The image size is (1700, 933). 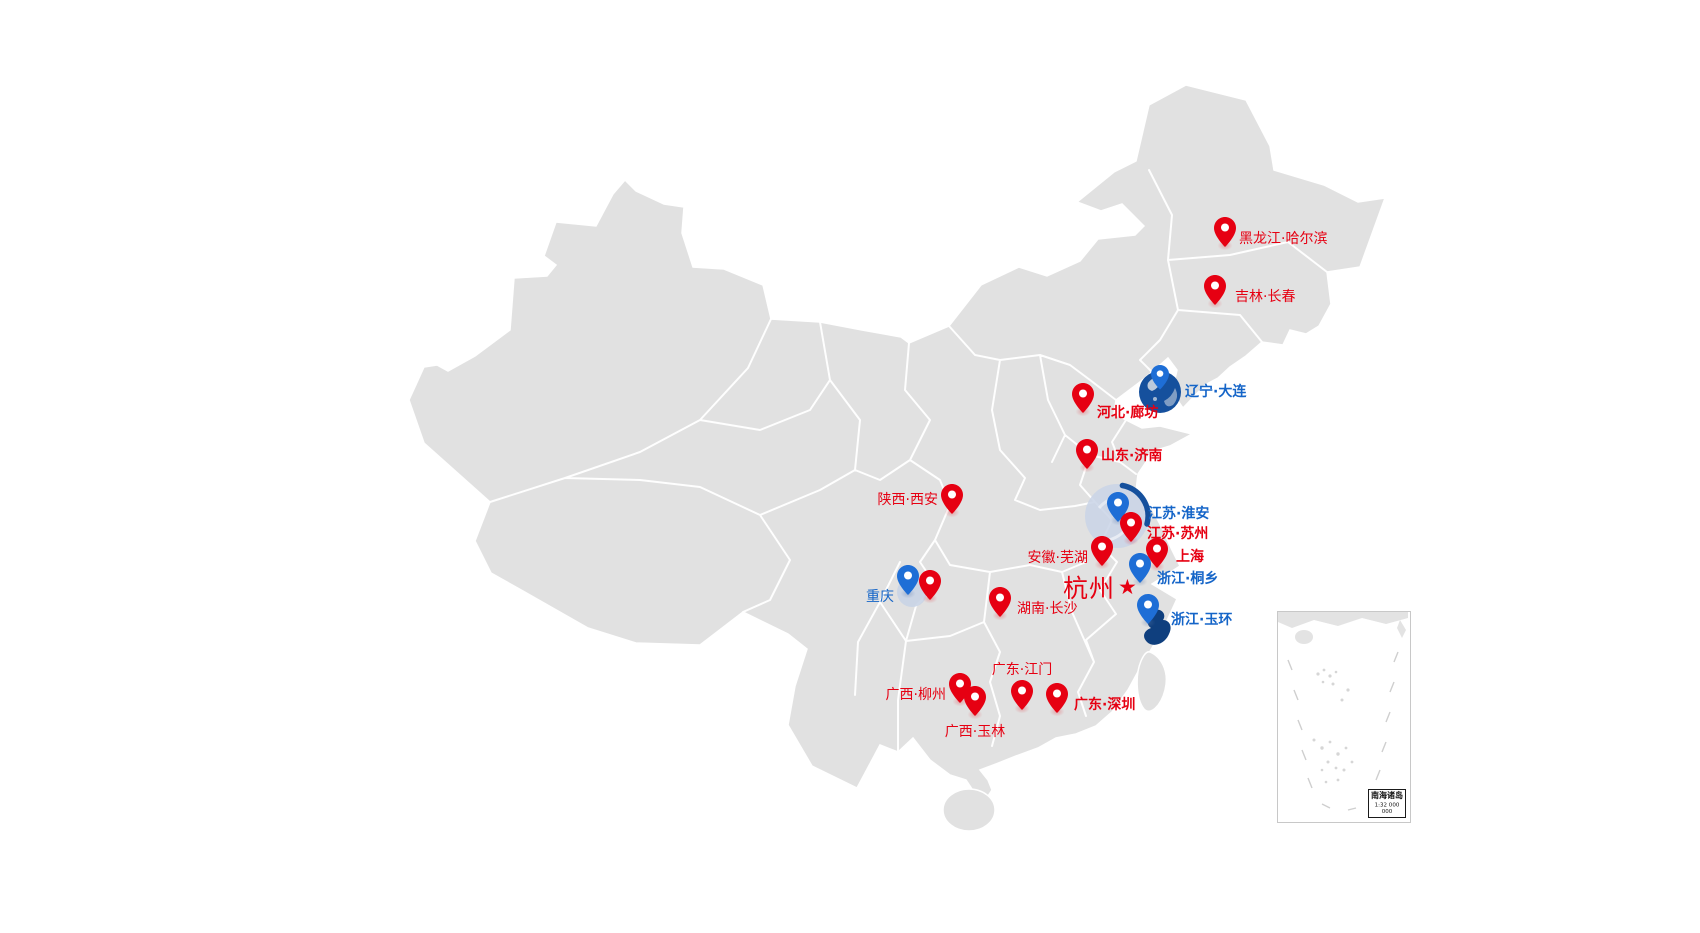 I want to click on inset-label-box: 南海诸岛 1:32 000 000, so click(x=1387, y=803).